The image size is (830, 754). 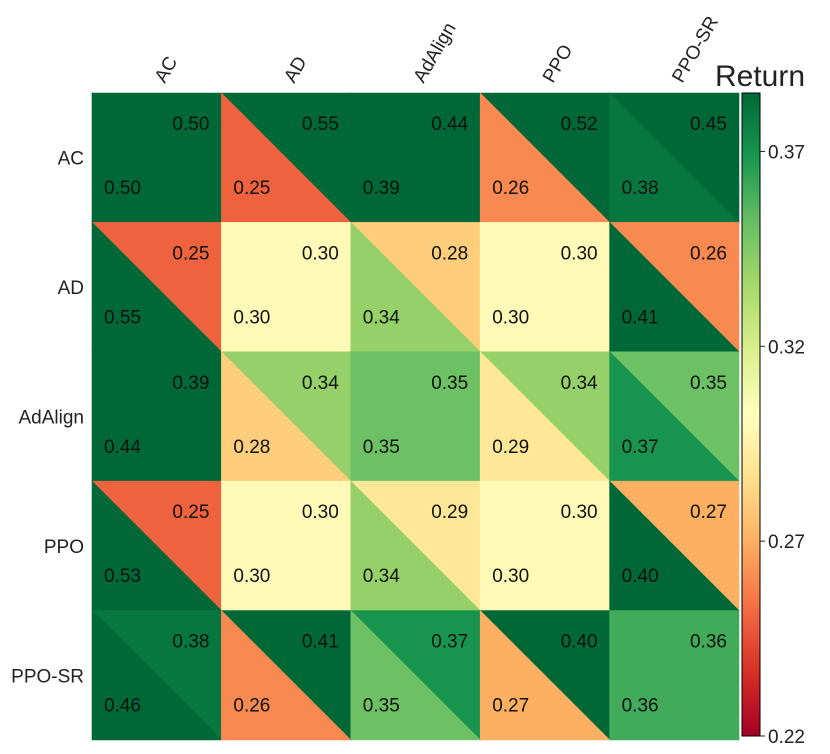 I want to click on cell-value-upper: 0.55, so click(x=320, y=124).